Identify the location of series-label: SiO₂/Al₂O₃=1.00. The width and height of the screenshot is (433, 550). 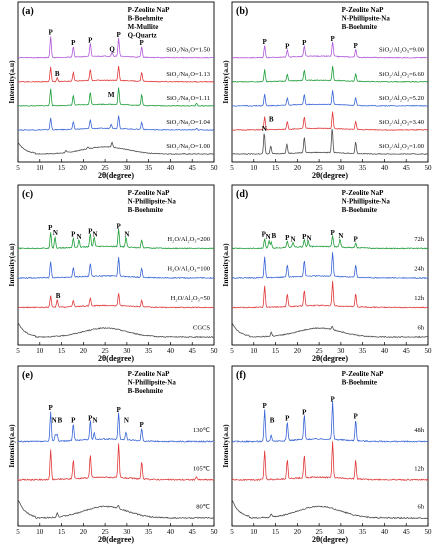
(401, 146).